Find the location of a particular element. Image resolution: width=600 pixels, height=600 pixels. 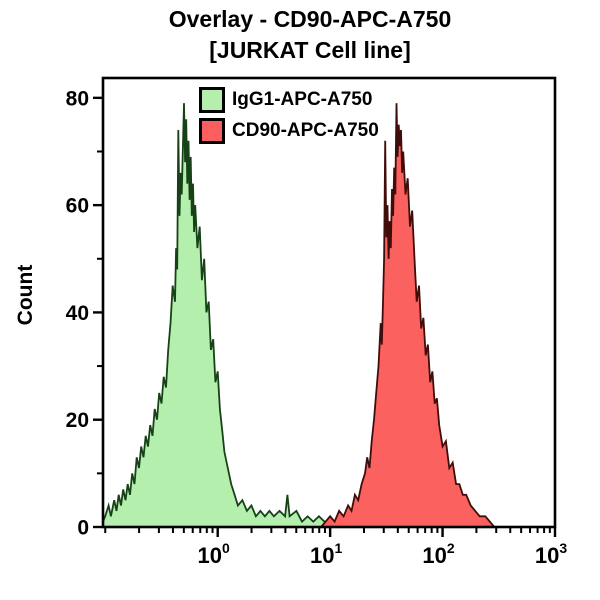

x-tick-label: 10⁰ is located at coordinates (214, 554).